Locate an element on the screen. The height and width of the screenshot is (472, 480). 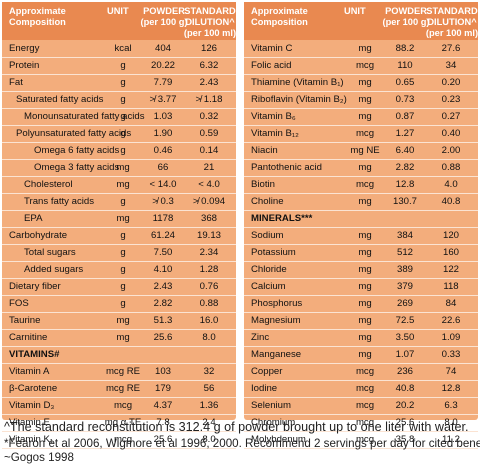
powder-value: 3.50 is located at coordinates (405, 337).